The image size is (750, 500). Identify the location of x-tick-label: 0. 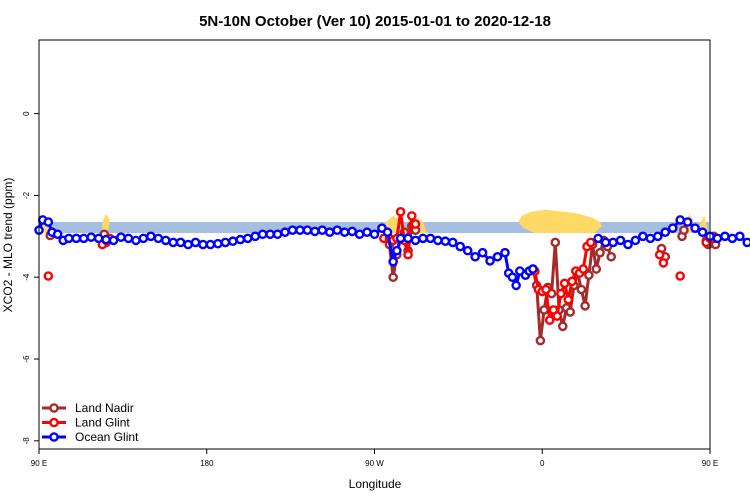
(542, 463).